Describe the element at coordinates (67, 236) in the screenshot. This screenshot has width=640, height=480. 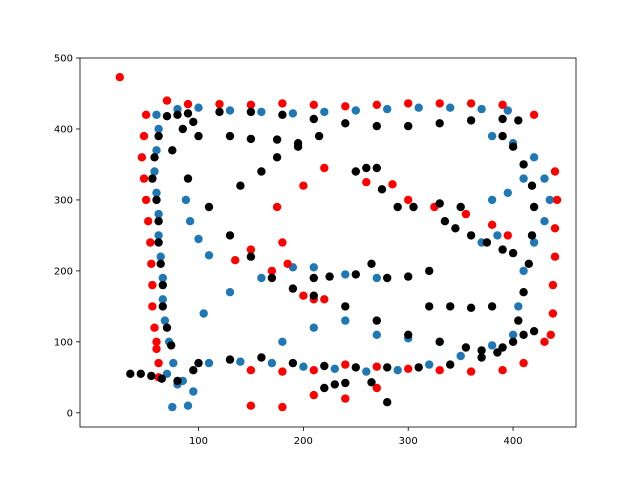
I see `y-axis-ticks: 0 100 200 300 400 500` at that location.